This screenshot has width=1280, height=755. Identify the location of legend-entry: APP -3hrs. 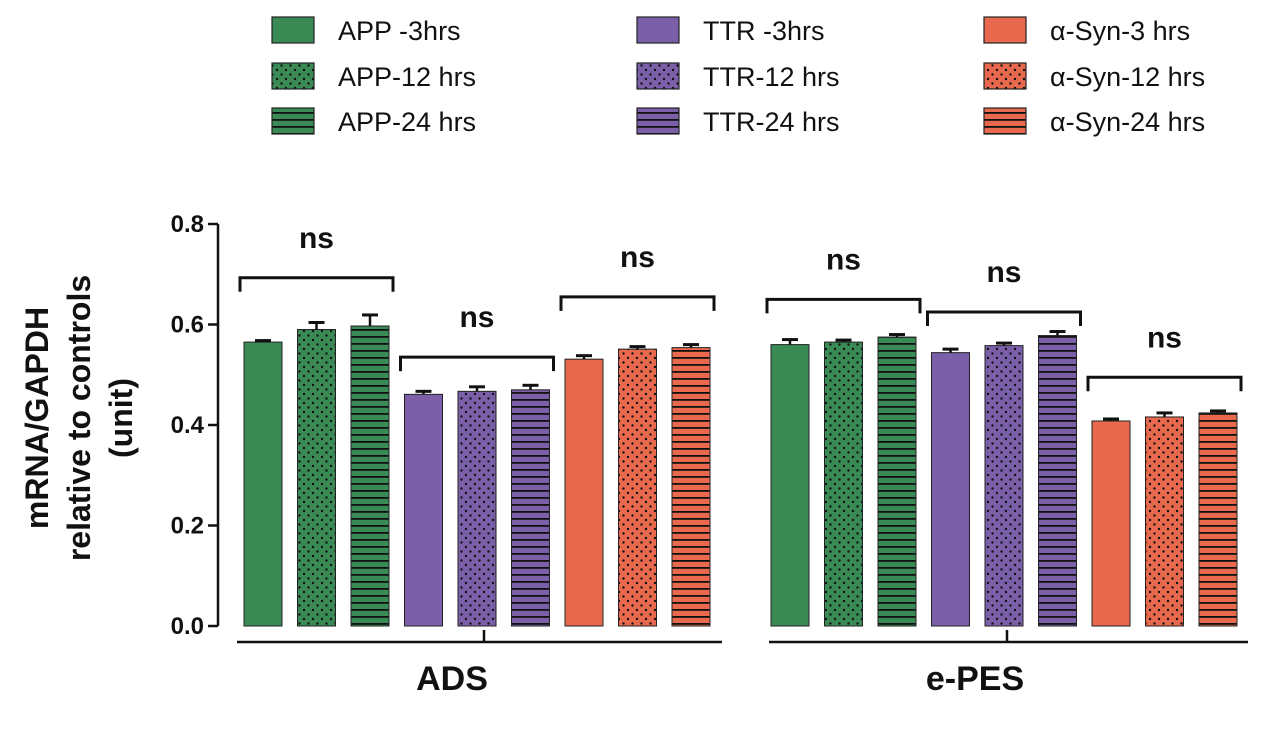
(366, 31).